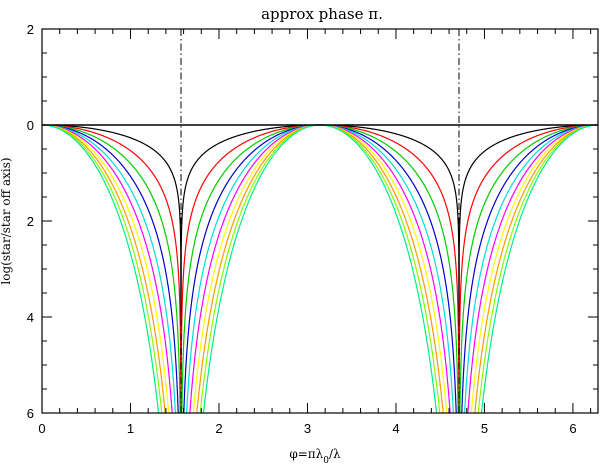 The image size is (600, 466). Describe the element at coordinates (326, 461) in the screenshot. I see `x-axis-title-sub: 0` at that location.